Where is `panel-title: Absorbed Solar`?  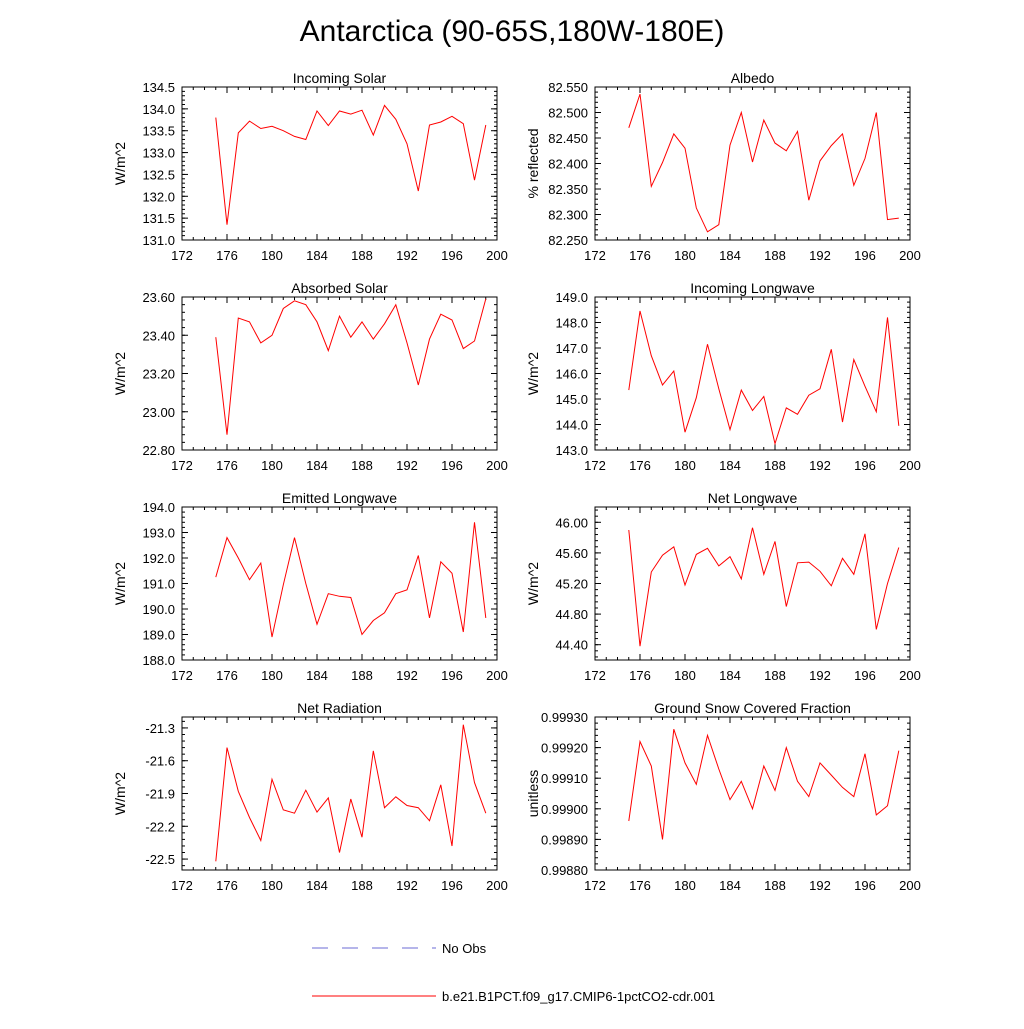
panel-title: Absorbed Solar is located at coordinates (339, 288).